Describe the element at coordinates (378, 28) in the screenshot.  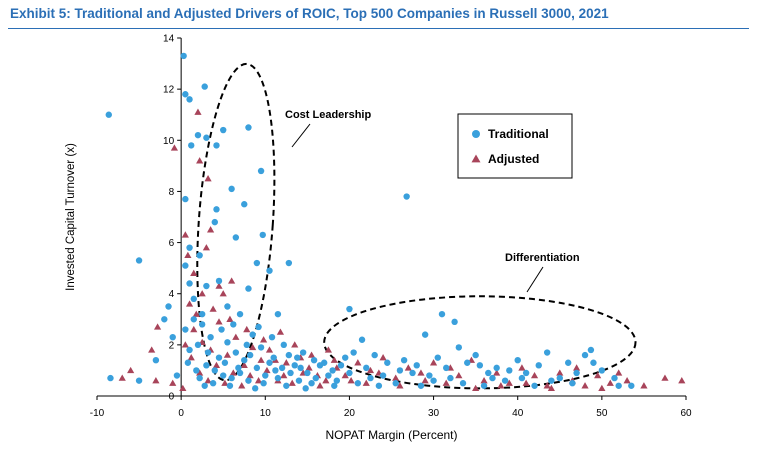
I see `title-rule` at that location.